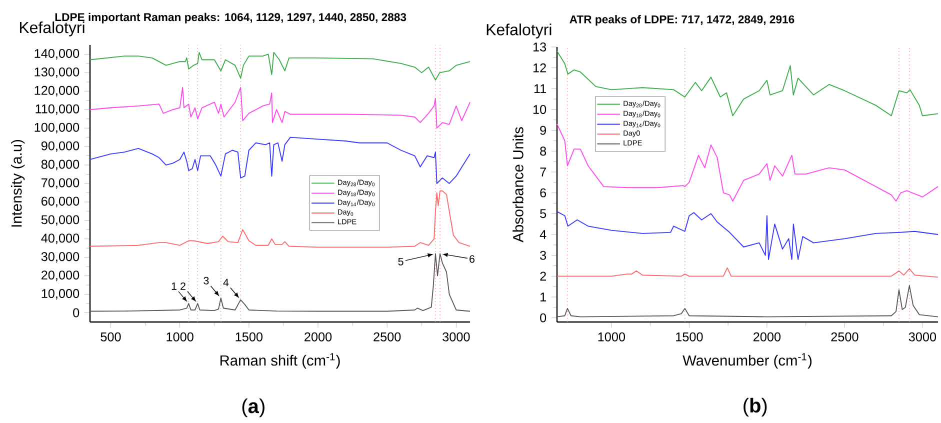  I want to click on text: (b), so click(755, 407).